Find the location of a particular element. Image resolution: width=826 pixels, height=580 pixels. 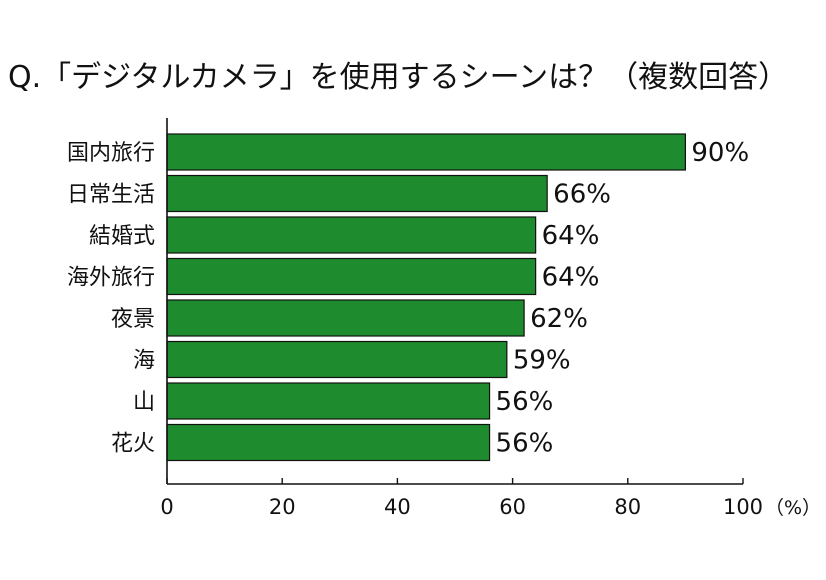

category-label: 結婚式 is located at coordinates (122, 236).